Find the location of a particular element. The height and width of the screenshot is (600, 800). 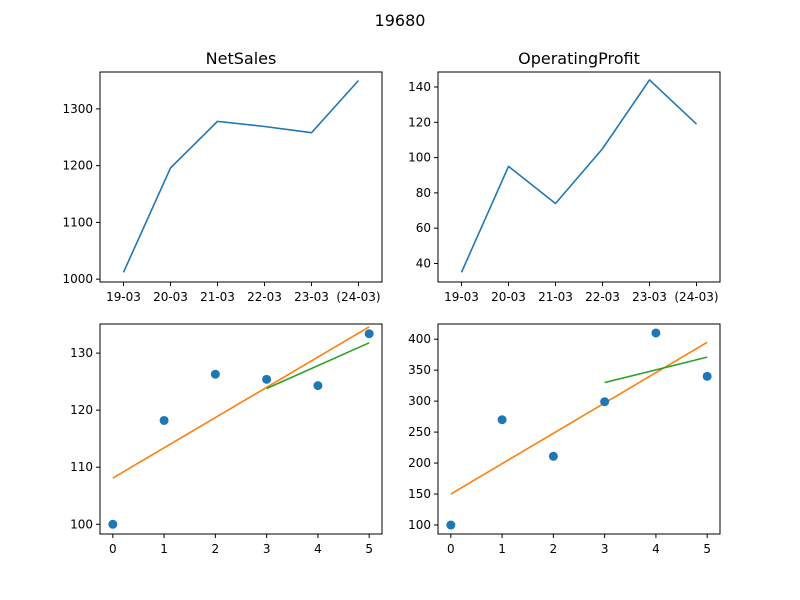

ax3-ytick-label: 120 is located at coordinates (81, 410).